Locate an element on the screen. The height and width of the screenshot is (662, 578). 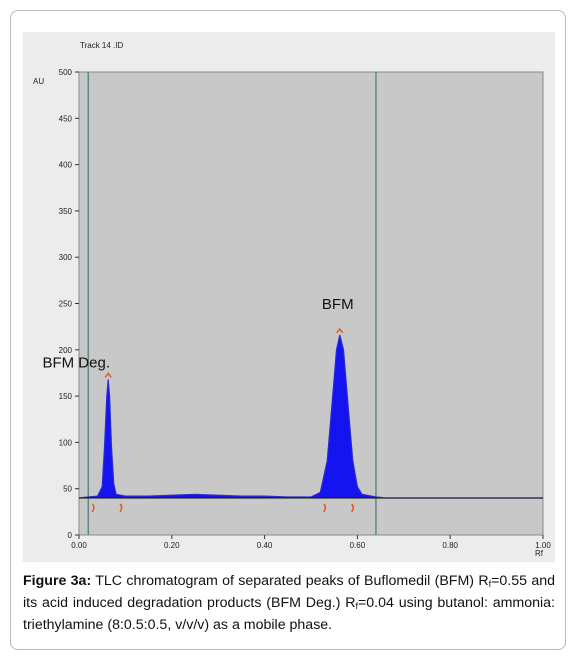
y-tick-label: 50 is located at coordinates (67, 489).